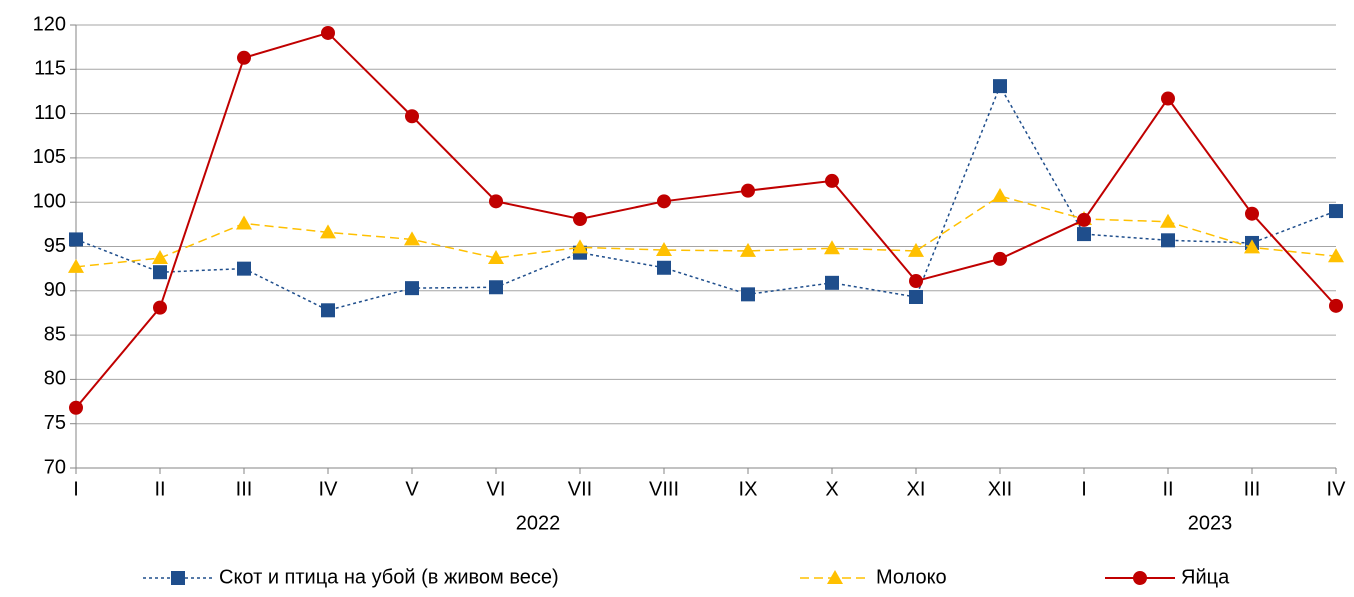  What do you see at coordinates (1205, 577) in the screenshot?
I see `legend-label: Яйца` at bounding box center [1205, 577].